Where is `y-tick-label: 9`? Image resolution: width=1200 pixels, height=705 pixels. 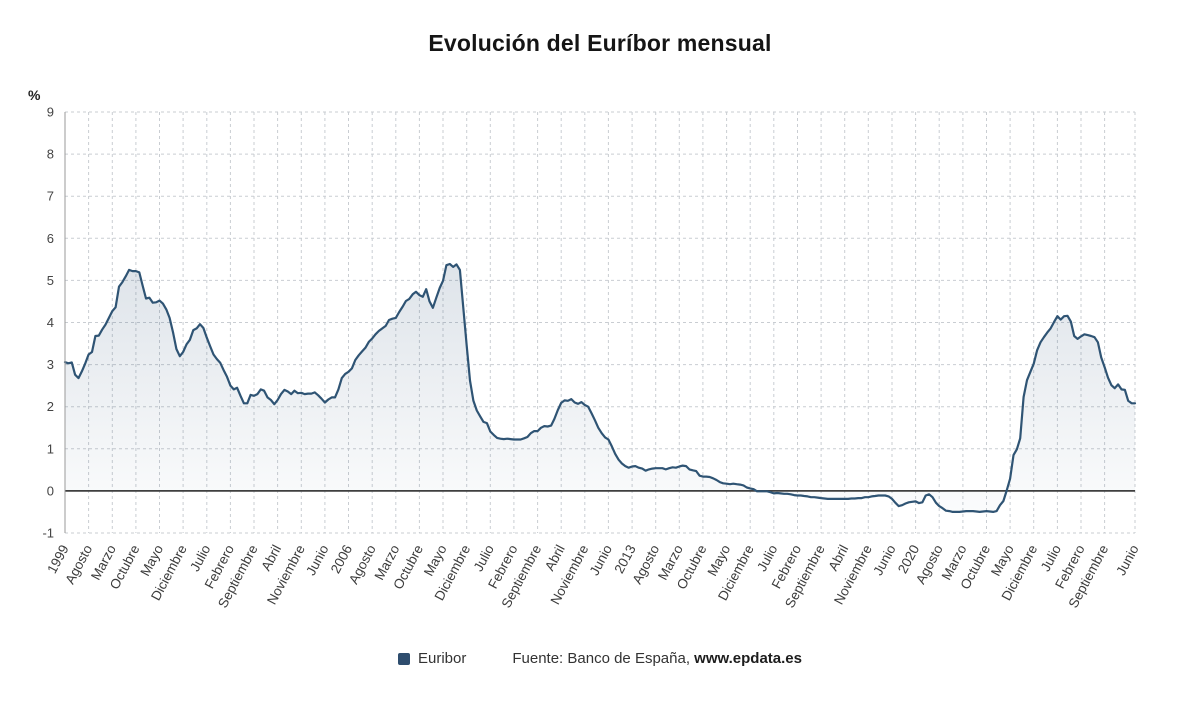 y-tick-label: 9 is located at coordinates (50, 112).